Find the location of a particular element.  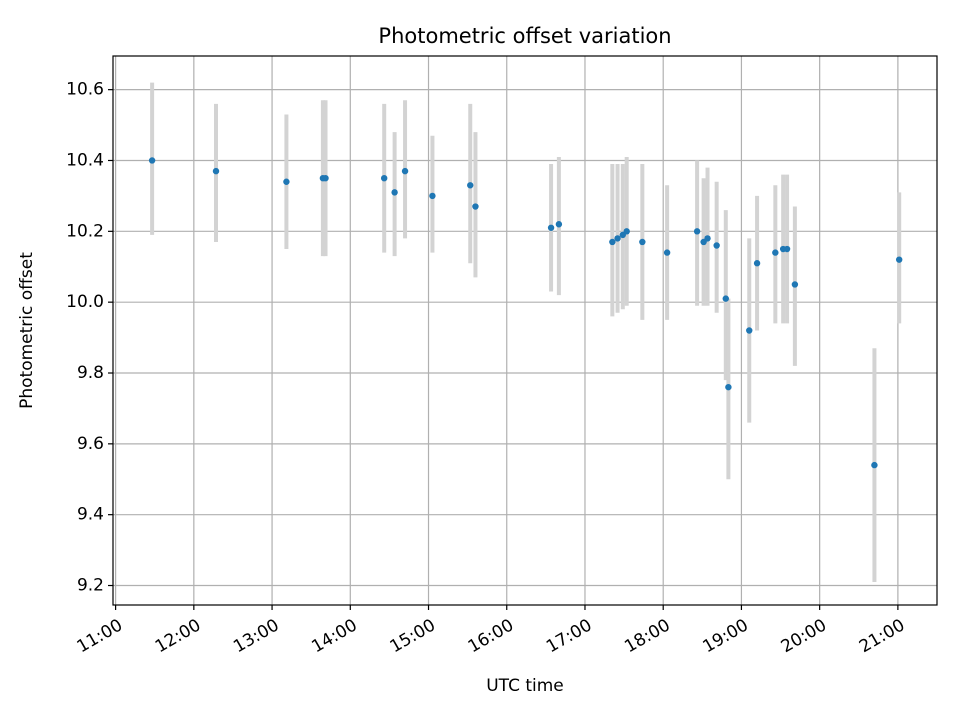

chart-title: Photometric offset variation is located at coordinates (524, 36).